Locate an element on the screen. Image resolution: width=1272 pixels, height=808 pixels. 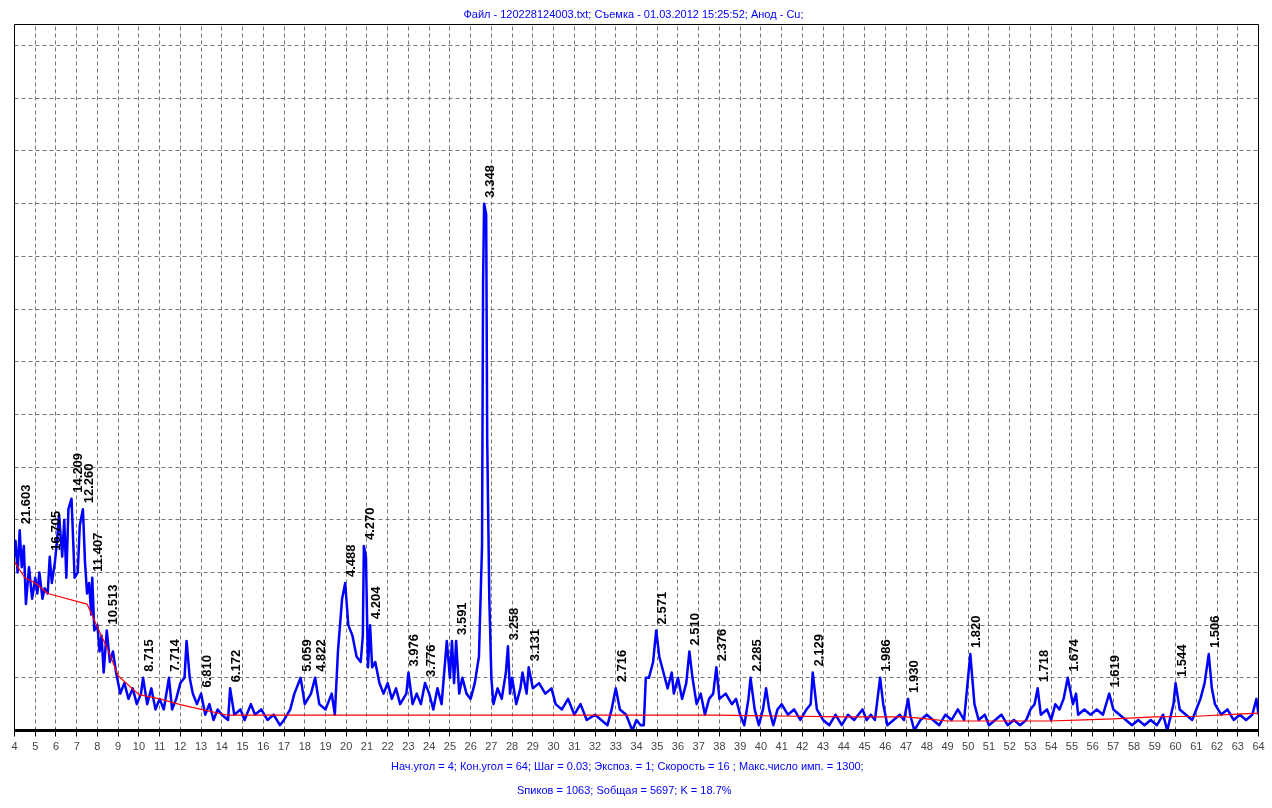
chart-title: Файл - 120228124003.txt; Съемка - 01.03.2012 15:25:52; Анод - Cu; is located at coordinates (633, 13).